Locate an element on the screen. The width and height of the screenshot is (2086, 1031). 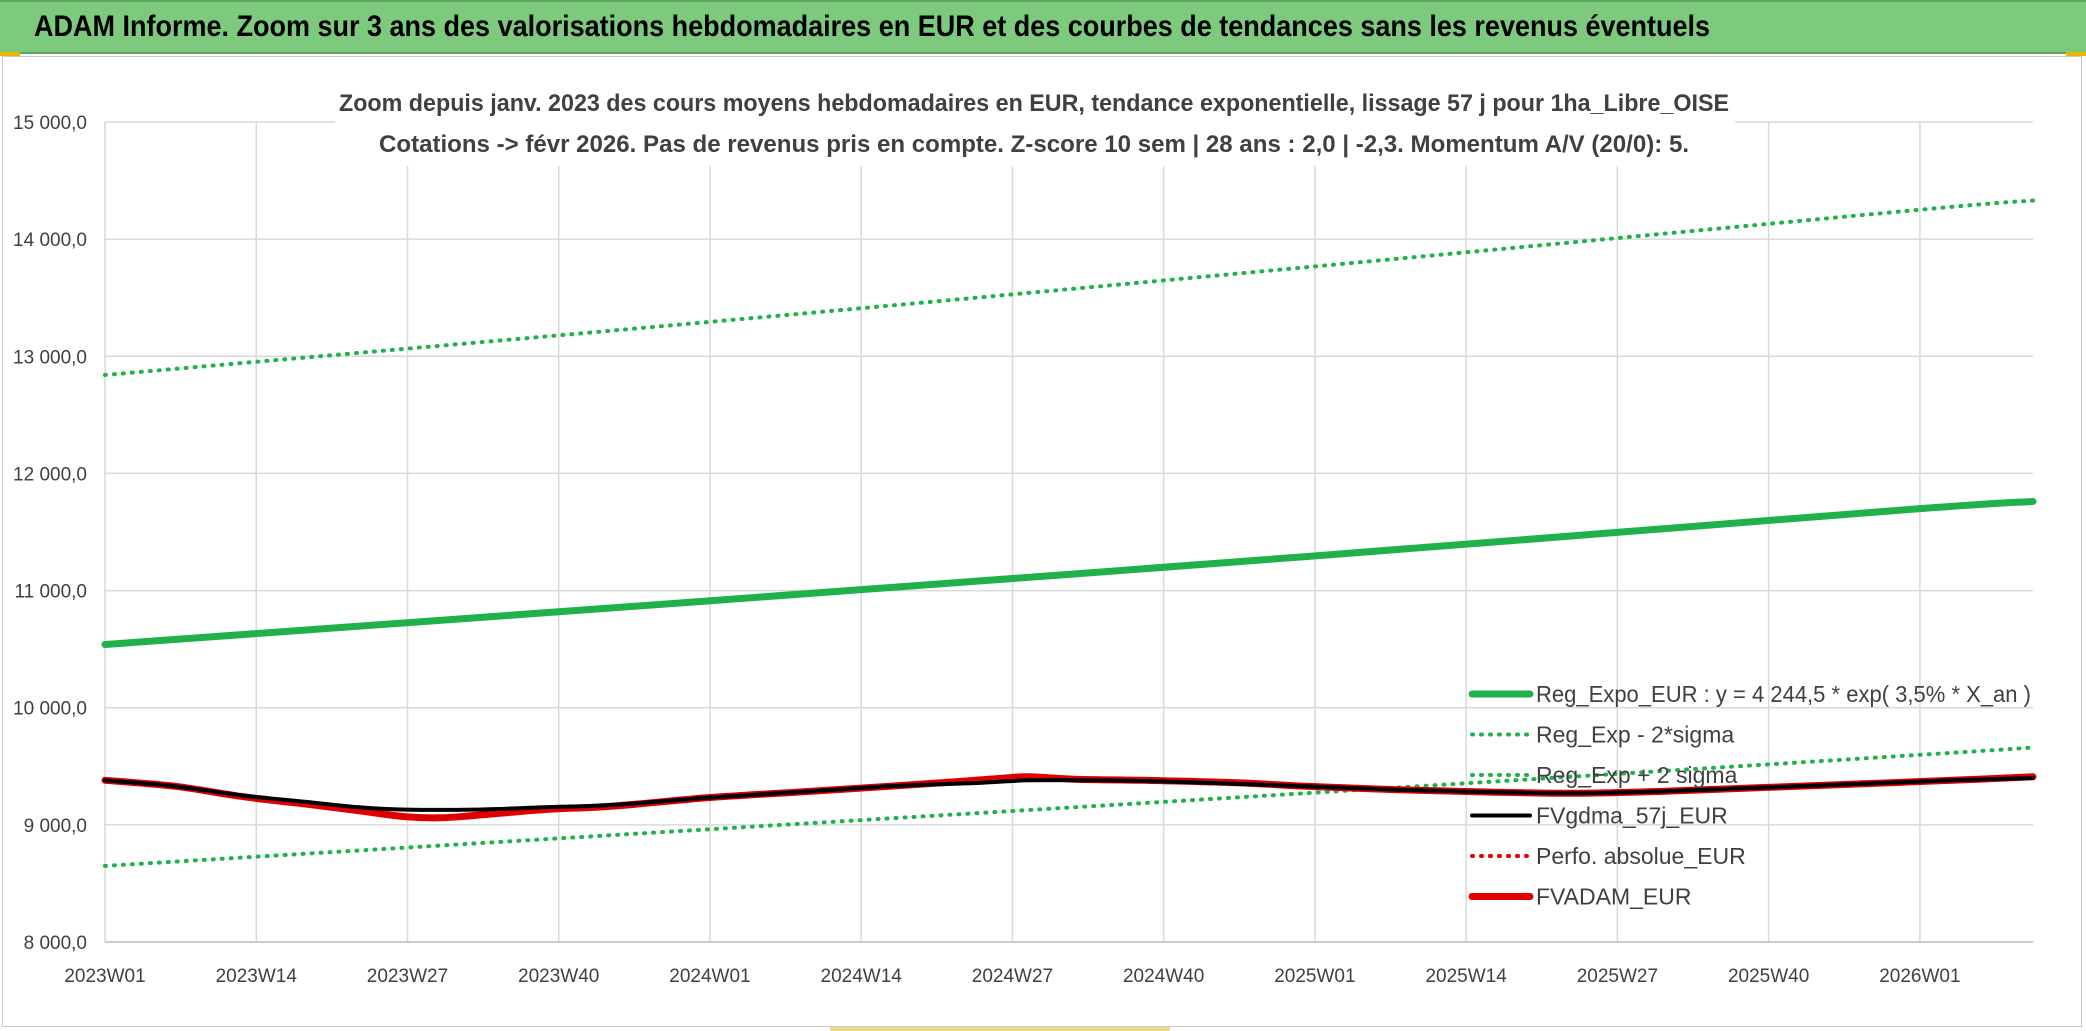
x-tick-label: 2023W27 is located at coordinates (407, 976).